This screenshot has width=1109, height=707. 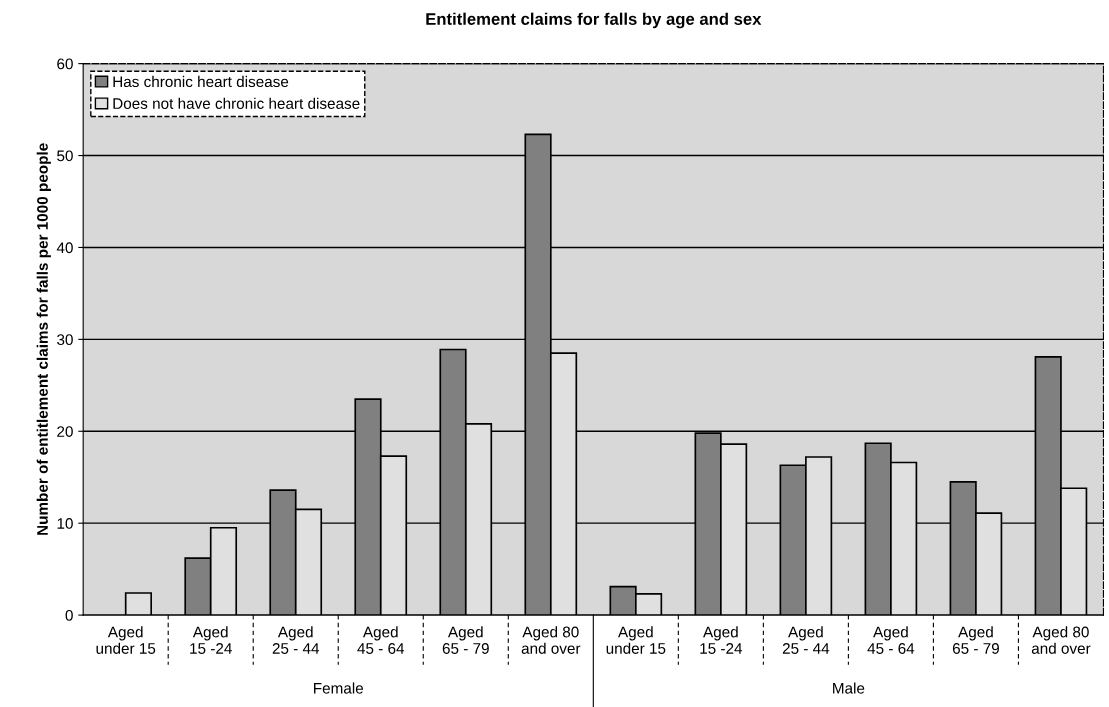 I want to click on legend-label: Has chronic heart disease, so click(x=201, y=81).